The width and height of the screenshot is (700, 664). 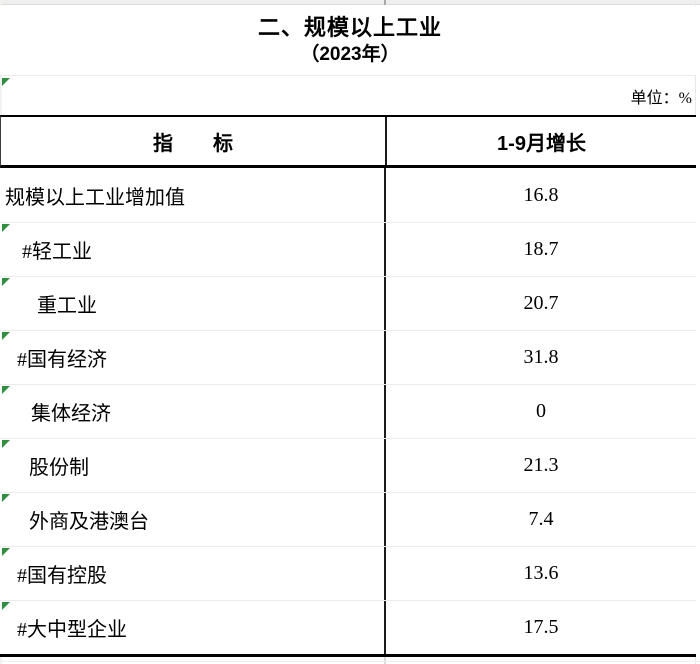 What do you see at coordinates (89, 522) in the screenshot?
I see `indicator-label: 外商及港澳台` at bounding box center [89, 522].